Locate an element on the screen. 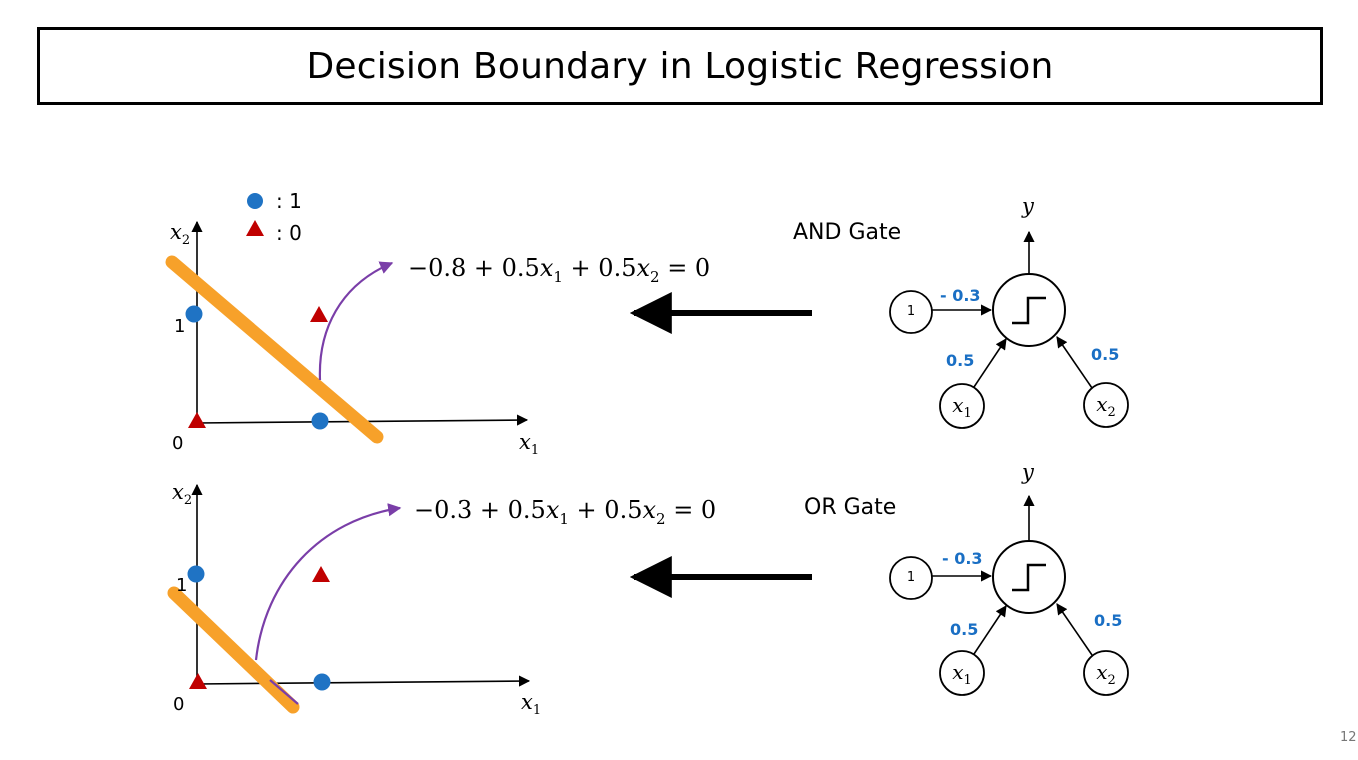 The width and height of the screenshot is (1358, 760). or-bias-weight: - 0.3 is located at coordinates (962, 558).